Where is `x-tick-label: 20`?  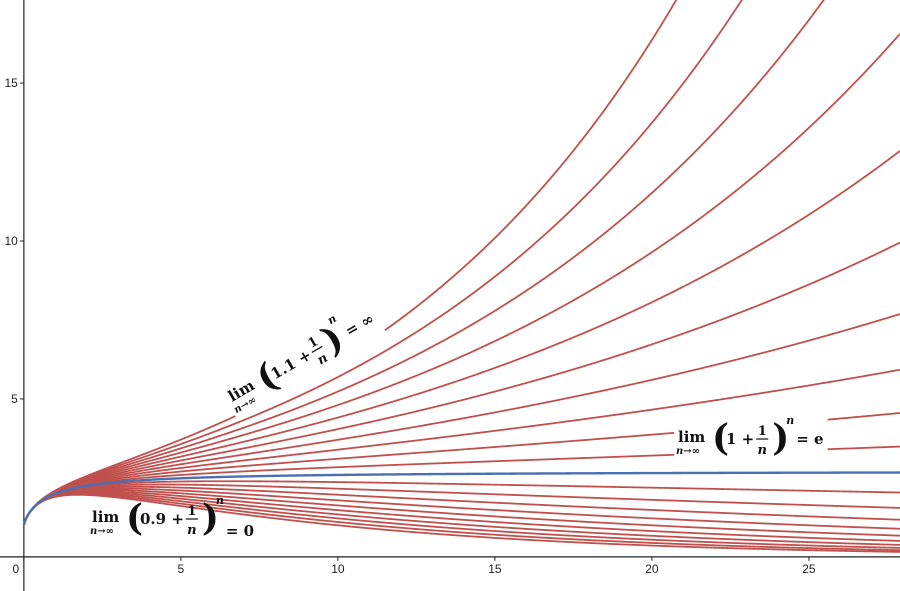 x-tick-label: 20 is located at coordinates (652, 569).